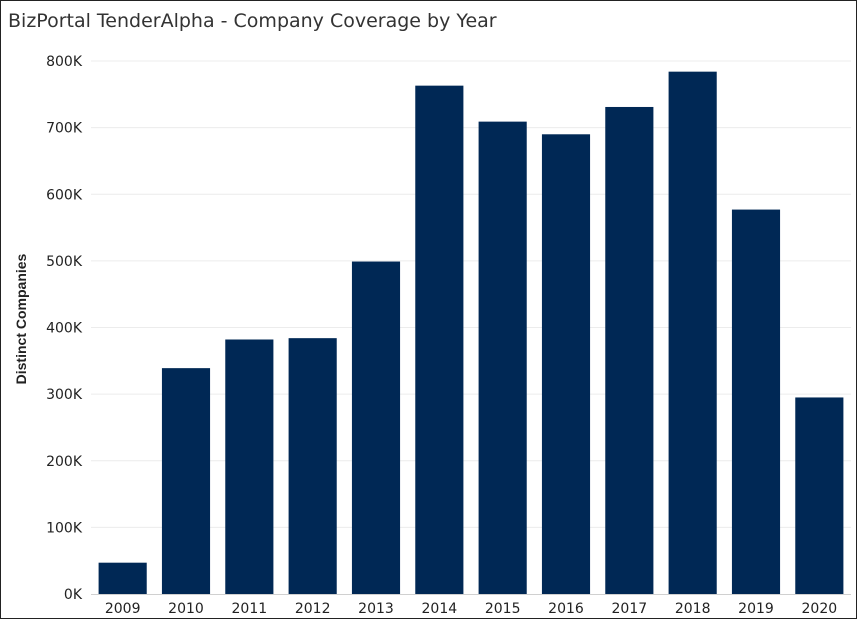 The height and width of the screenshot is (619, 857). Describe the element at coordinates (819, 495) in the screenshot. I see `bar-2020` at that location.